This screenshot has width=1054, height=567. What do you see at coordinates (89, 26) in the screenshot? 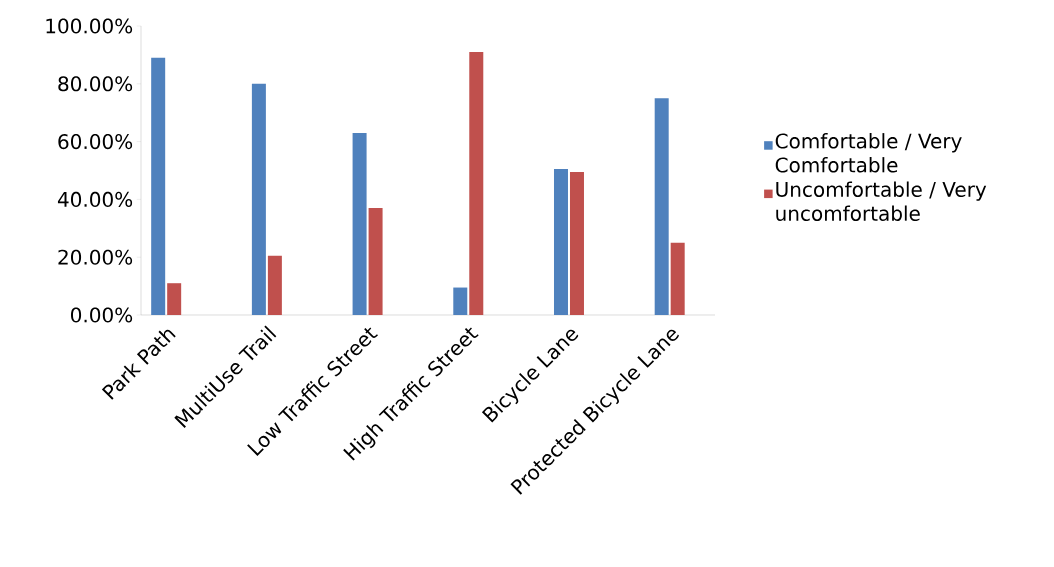
I see `y-tick-label: 100.00%` at bounding box center [89, 26].